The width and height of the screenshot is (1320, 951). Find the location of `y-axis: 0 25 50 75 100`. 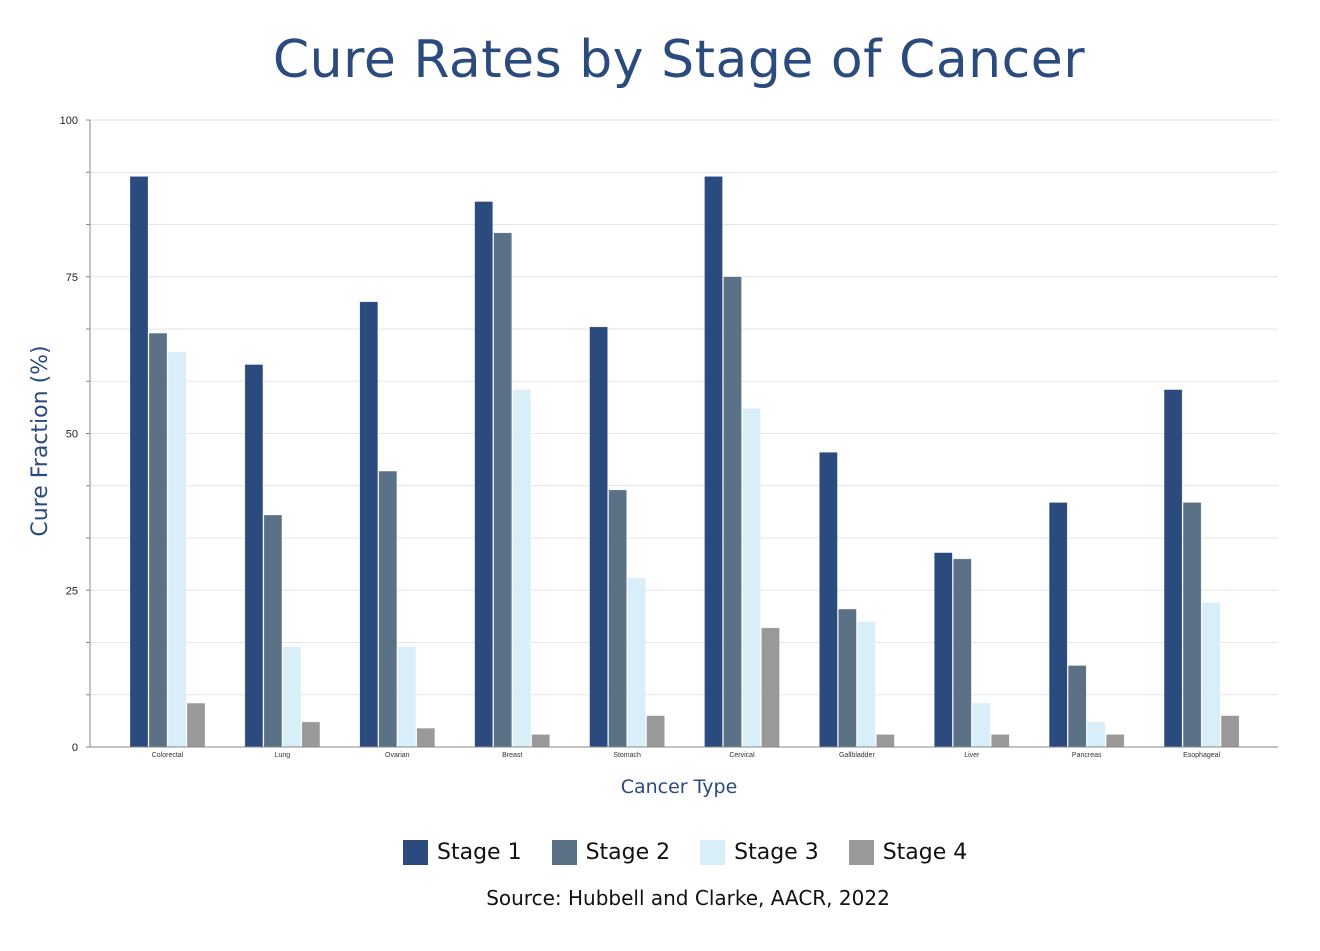

y-axis: 0 25 50 75 100 is located at coordinates (75, 434).